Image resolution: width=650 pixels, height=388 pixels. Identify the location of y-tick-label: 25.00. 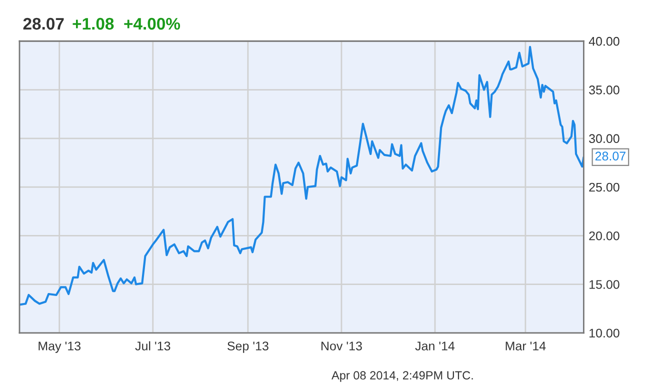
(604, 187).